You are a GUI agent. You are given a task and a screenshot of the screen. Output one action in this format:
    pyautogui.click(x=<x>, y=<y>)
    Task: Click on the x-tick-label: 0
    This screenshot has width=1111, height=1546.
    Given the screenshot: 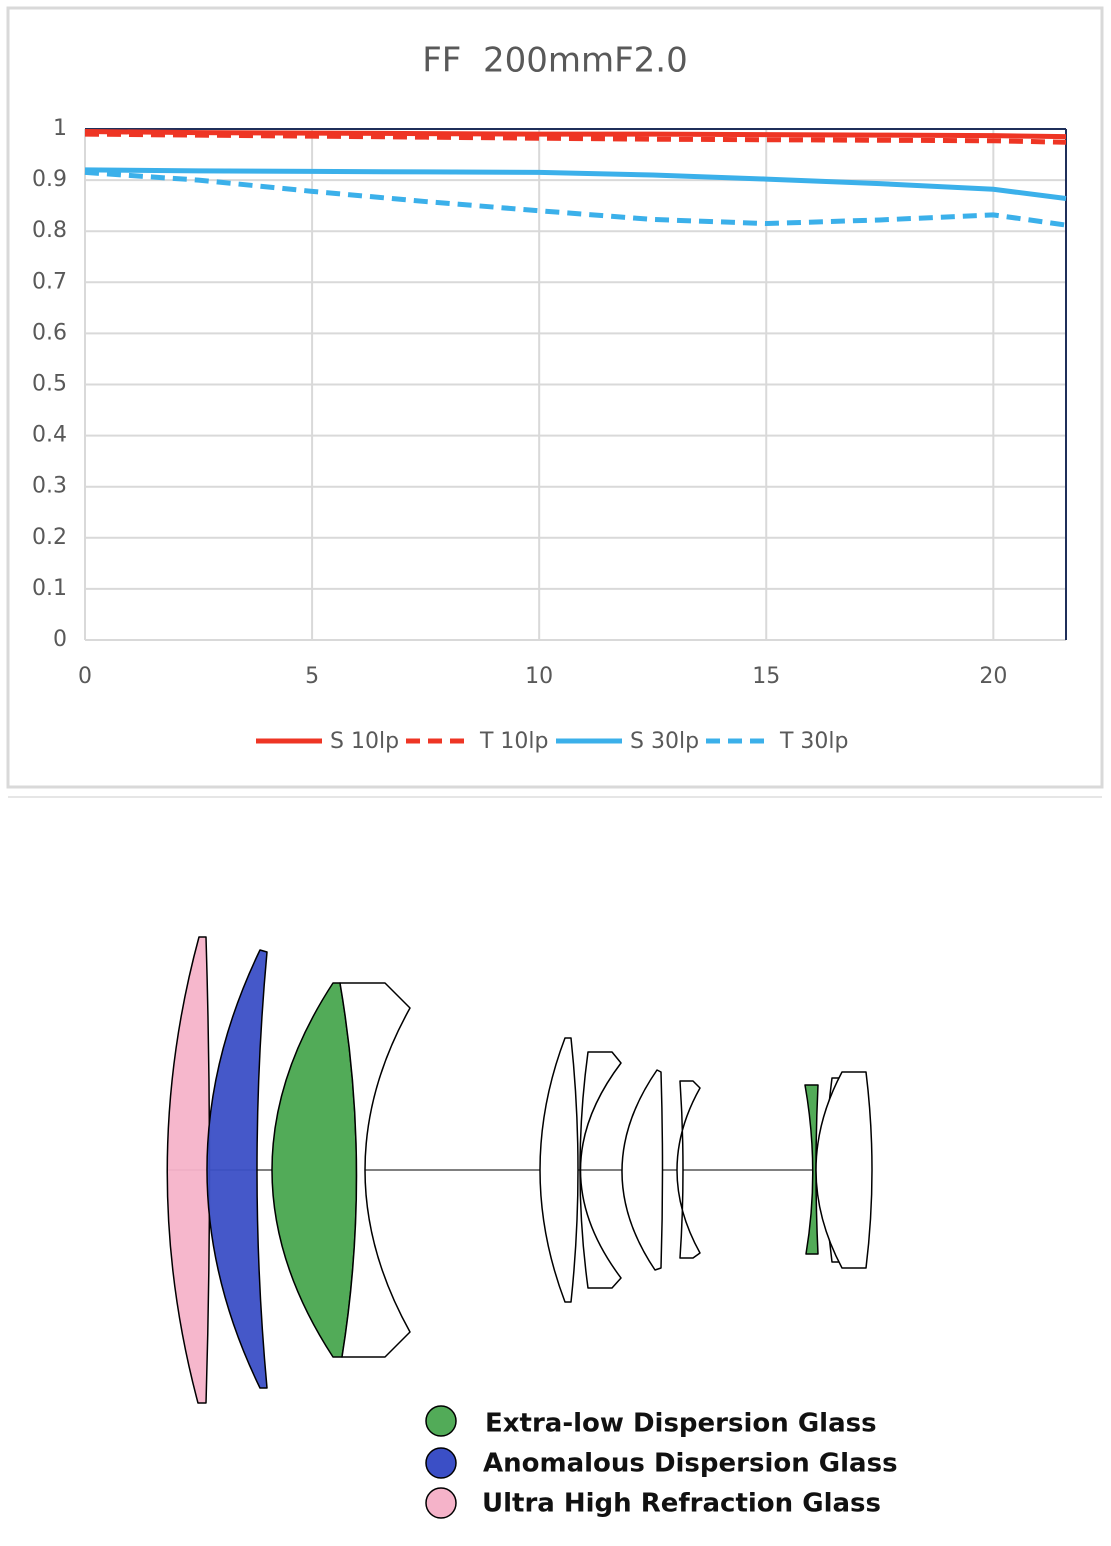 What is the action you would take?
    pyautogui.click(x=85, y=676)
    